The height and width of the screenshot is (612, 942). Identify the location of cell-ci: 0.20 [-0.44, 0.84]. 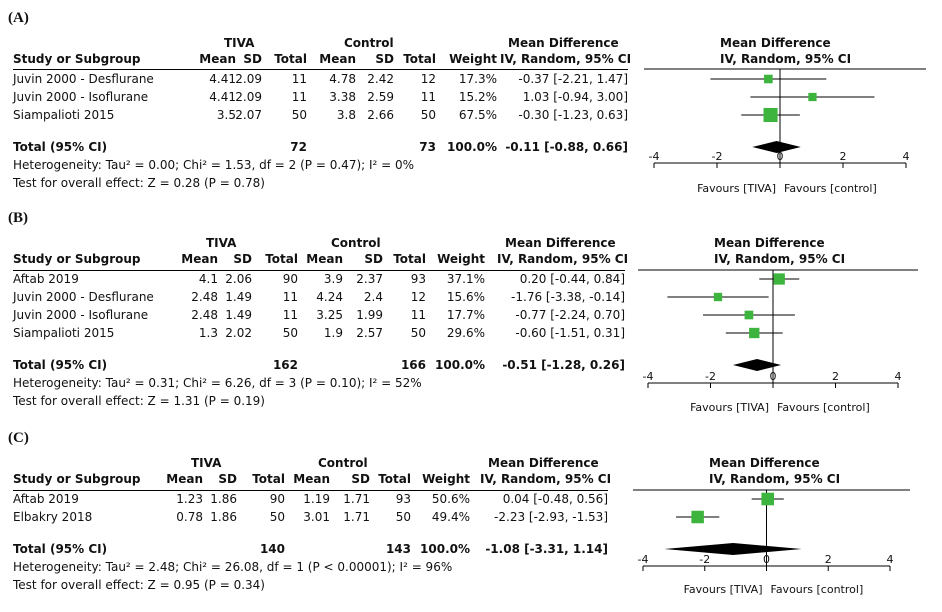
(572, 279).